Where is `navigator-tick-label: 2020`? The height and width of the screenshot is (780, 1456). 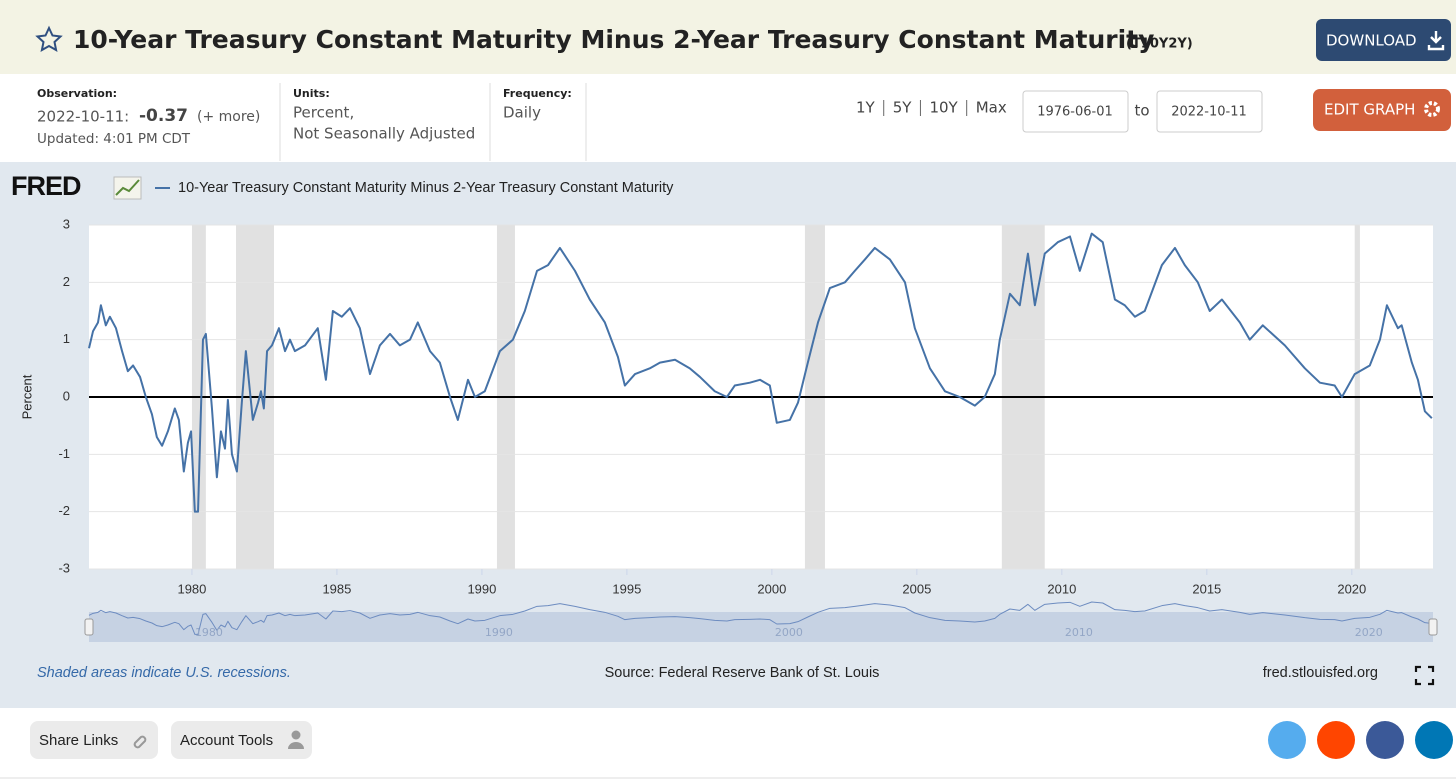 navigator-tick-label: 2020 is located at coordinates (1369, 632).